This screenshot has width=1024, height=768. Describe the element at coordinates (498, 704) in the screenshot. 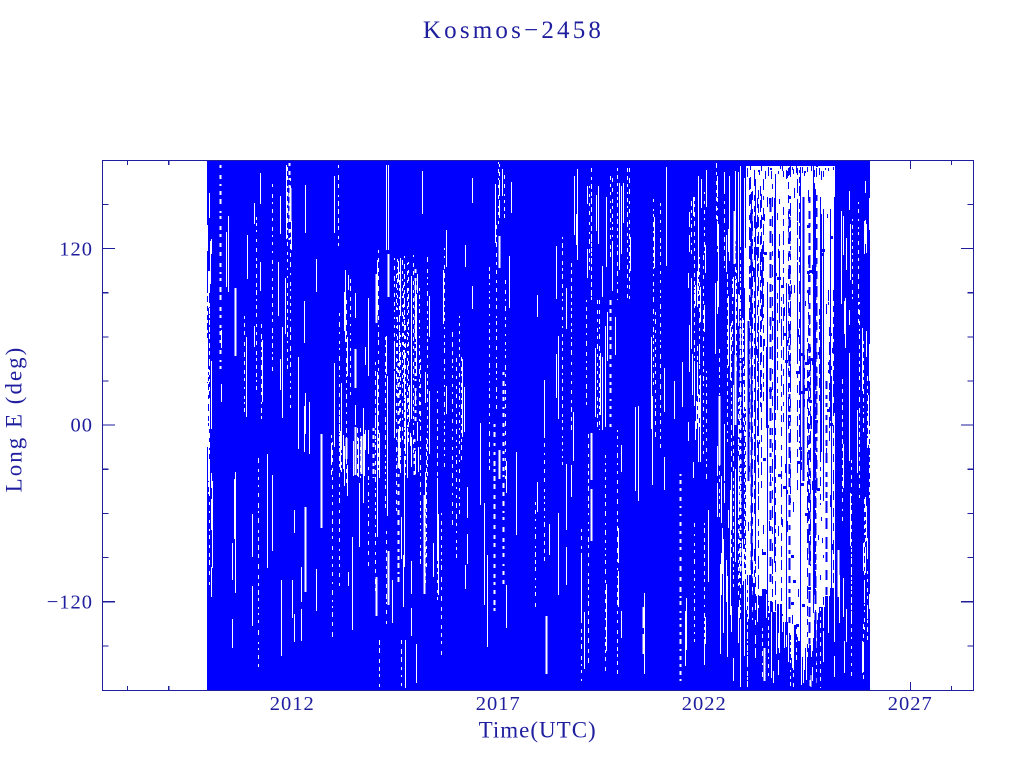

I see `svg-text: 2017` at that location.